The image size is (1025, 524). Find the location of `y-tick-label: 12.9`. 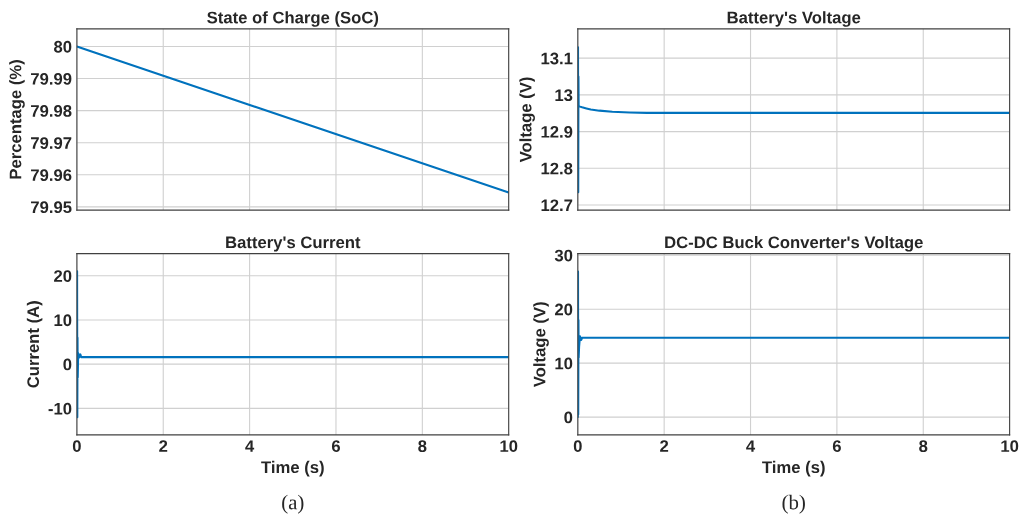

y-tick-label: 12.9 is located at coordinates (557, 131).